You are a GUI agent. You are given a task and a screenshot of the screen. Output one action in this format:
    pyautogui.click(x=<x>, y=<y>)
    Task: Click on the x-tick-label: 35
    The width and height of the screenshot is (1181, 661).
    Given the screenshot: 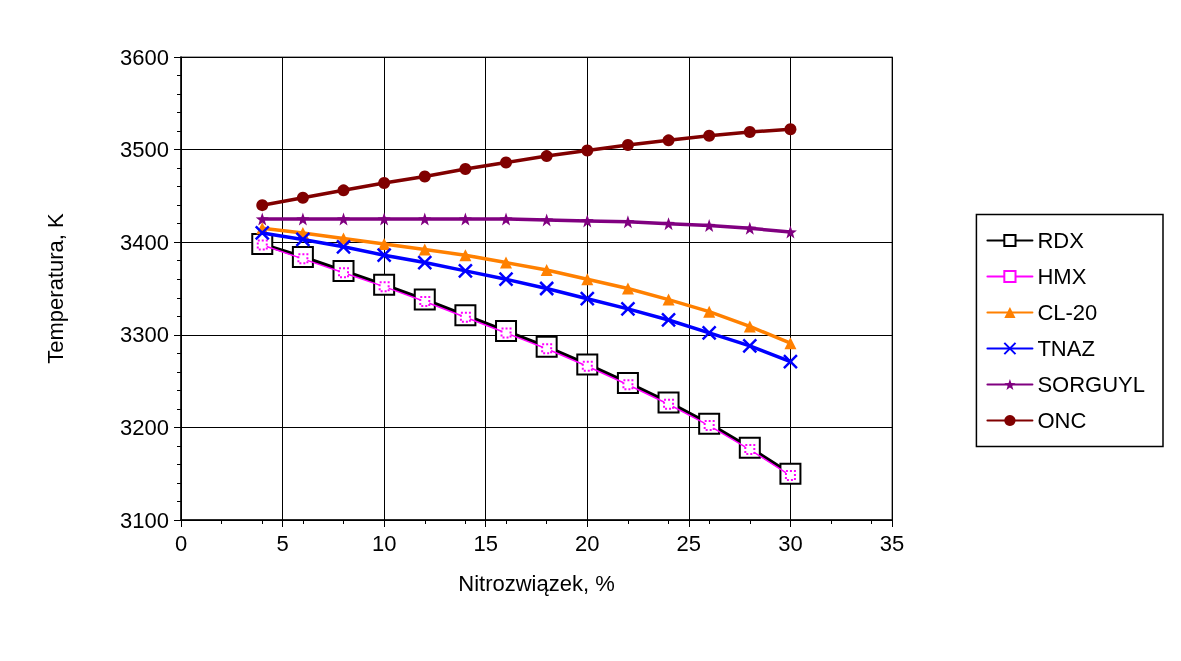 What is the action you would take?
    pyautogui.click(x=892, y=543)
    